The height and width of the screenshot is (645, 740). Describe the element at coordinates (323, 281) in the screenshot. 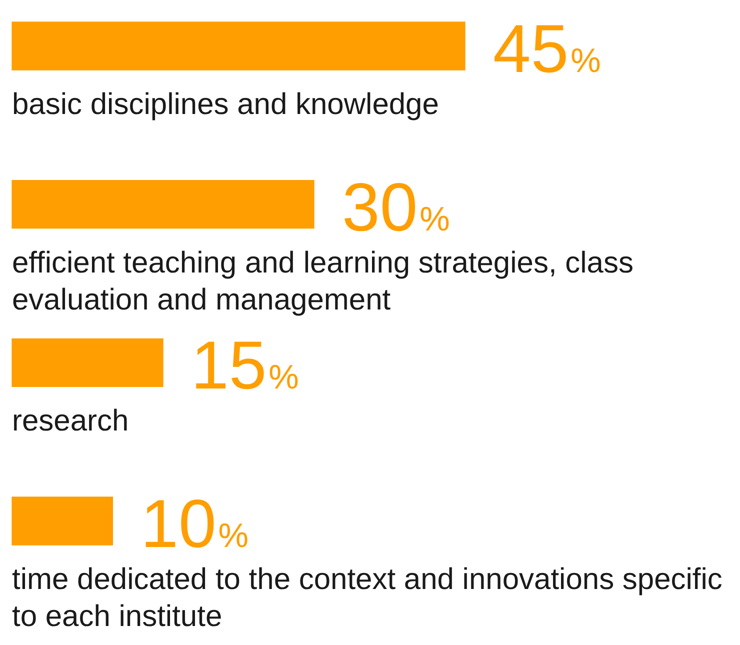

I see `y-tick-label: efficient teaching and learning strategies, class evaluation and management` at that location.